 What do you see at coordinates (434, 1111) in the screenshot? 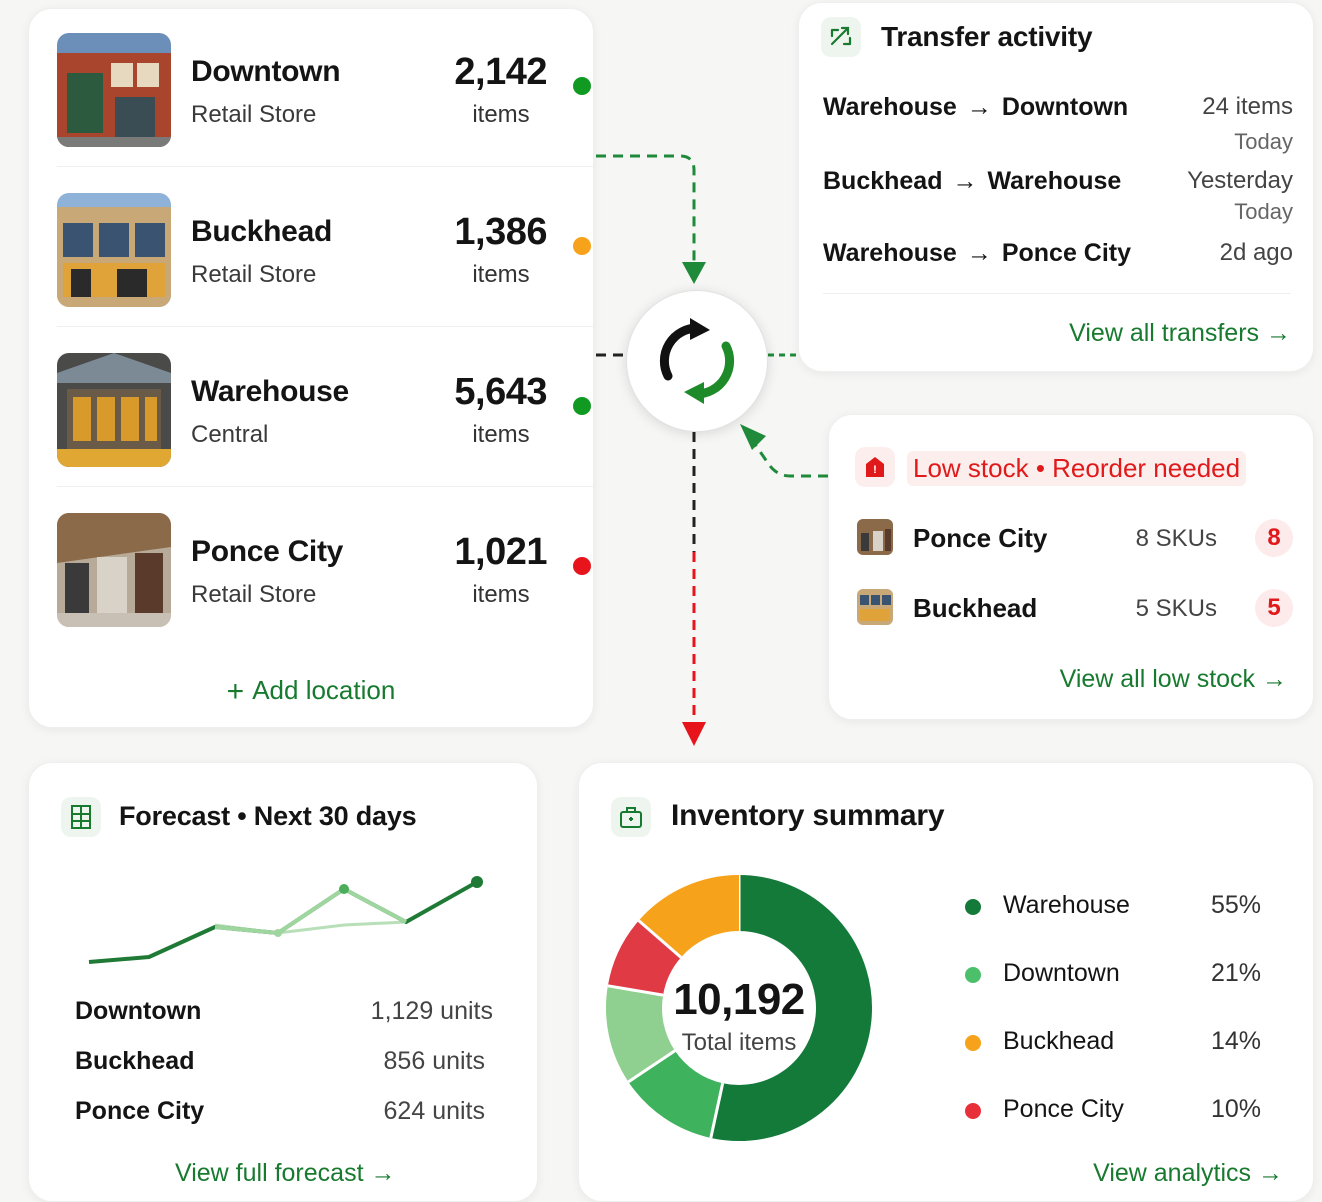
I see `forecast-value: 624 units` at bounding box center [434, 1111].